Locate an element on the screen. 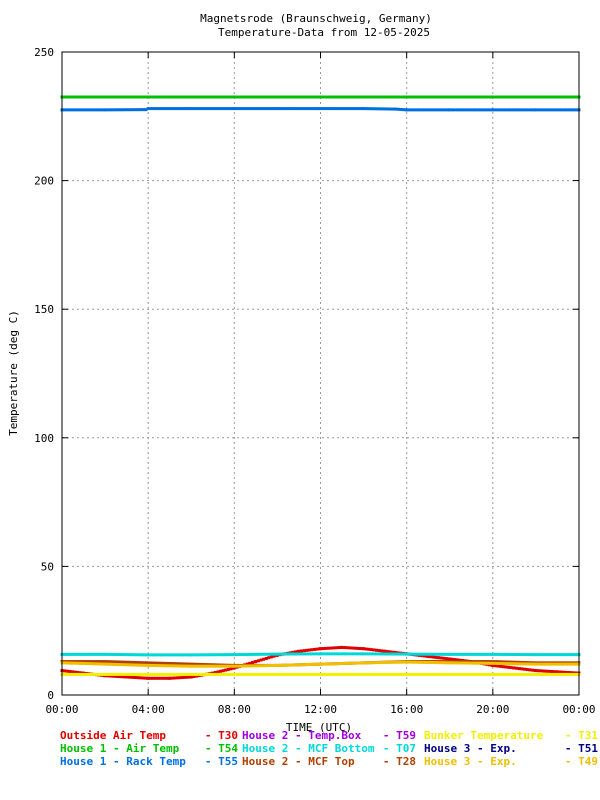 The image size is (600, 800). chart-title: Magnetsrode (Braunschweig, Germany) is located at coordinates (316, 18).